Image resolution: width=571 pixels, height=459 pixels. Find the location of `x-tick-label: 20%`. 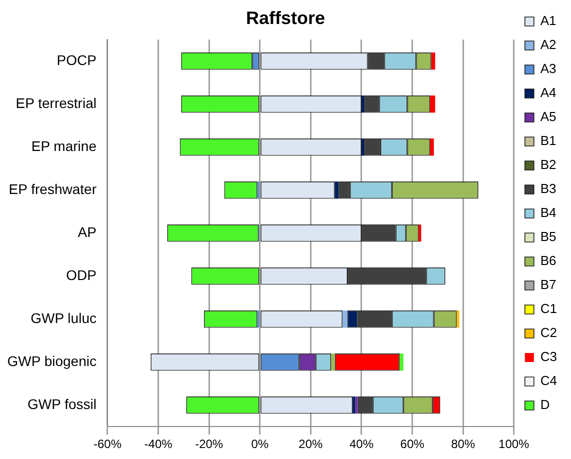

x-tick-label: 20% is located at coordinates (311, 444).